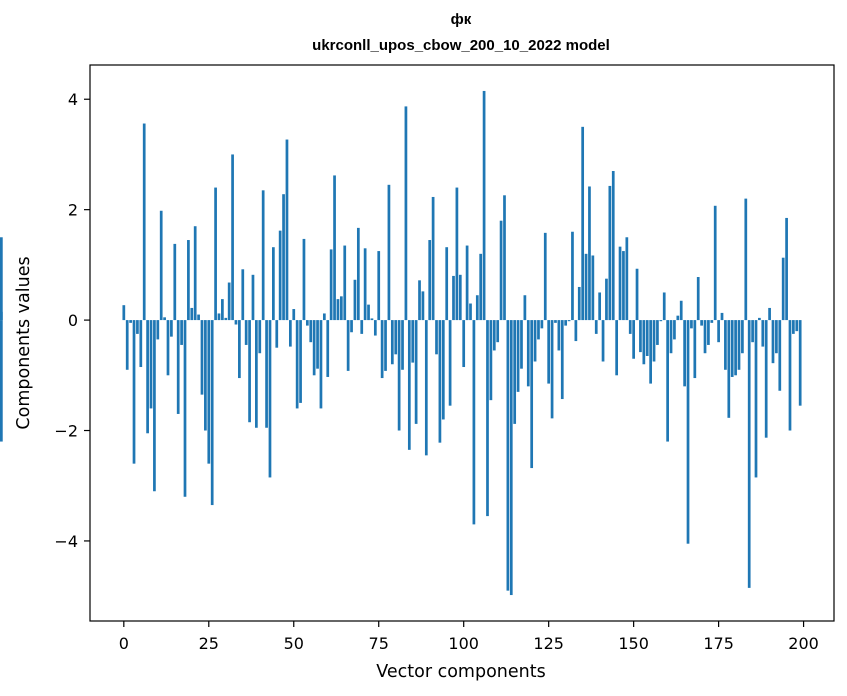 This screenshot has height=696, width=847. What do you see at coordinates (66, 431) in the screenshot?
I see `y-tick-label: −2` at bounding box center [66, 431].